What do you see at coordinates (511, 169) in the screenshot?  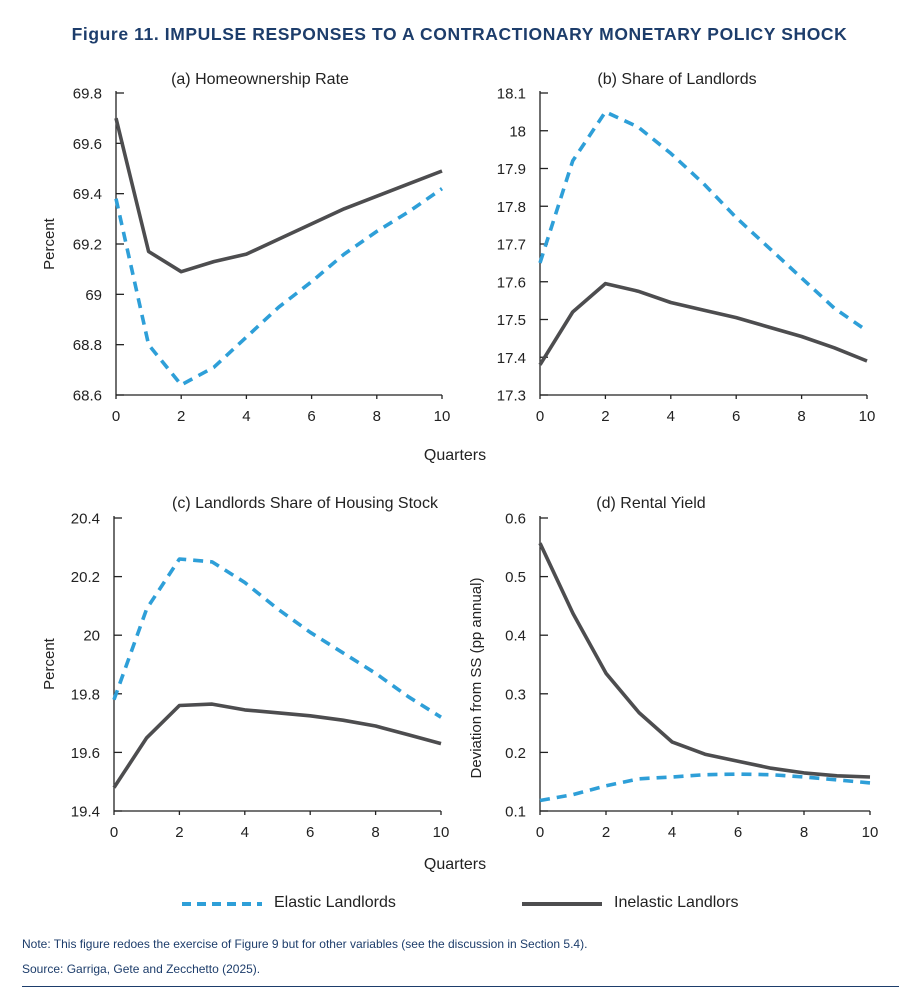 I see `panel-b-ytick-label: 17.9` at bounding box center [511, 169].